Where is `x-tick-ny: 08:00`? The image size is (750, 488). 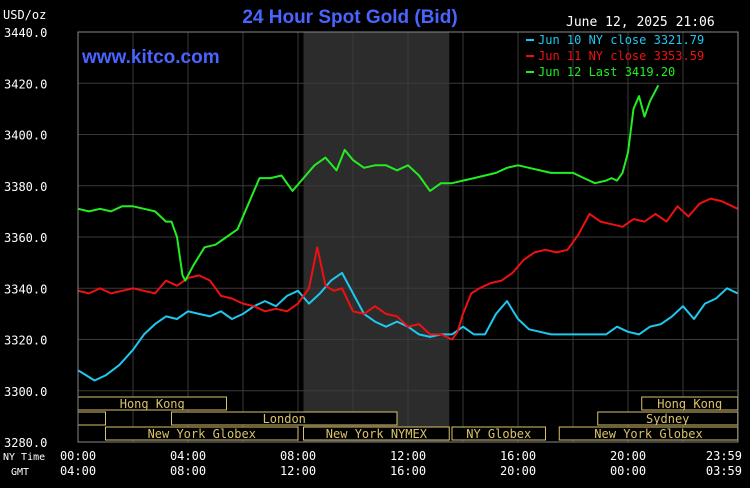
x-tick-ny: 08:00 is located at coordinates (298, 456).